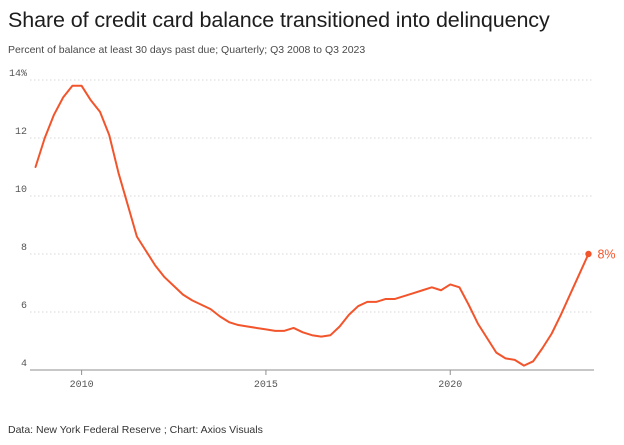 The height and width of the screenshot is (445, 624). I want to click on x-tick-label: 2015, so click(266, 385).